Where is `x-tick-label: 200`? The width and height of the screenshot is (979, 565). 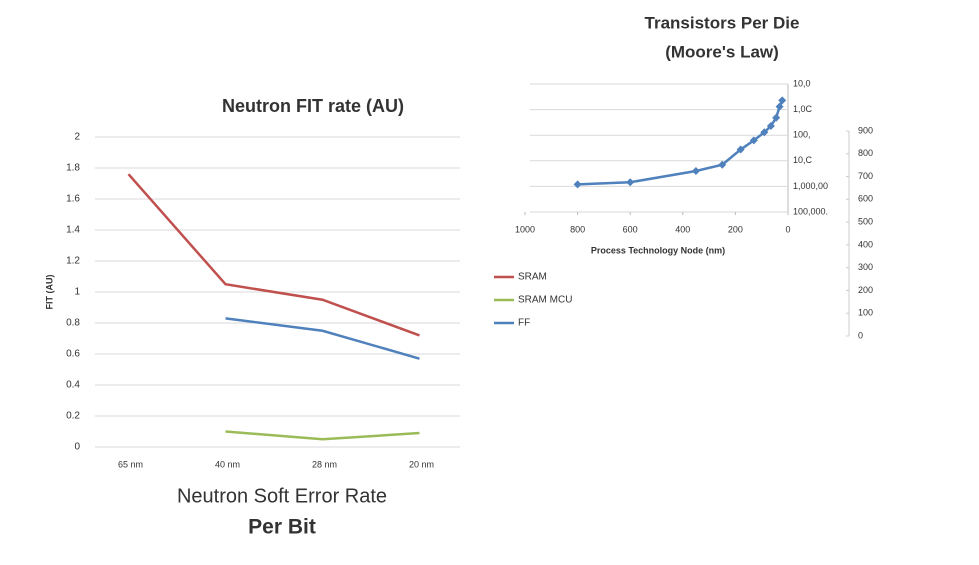 x-tick-label: 200 is located at coordinates (735, 229).